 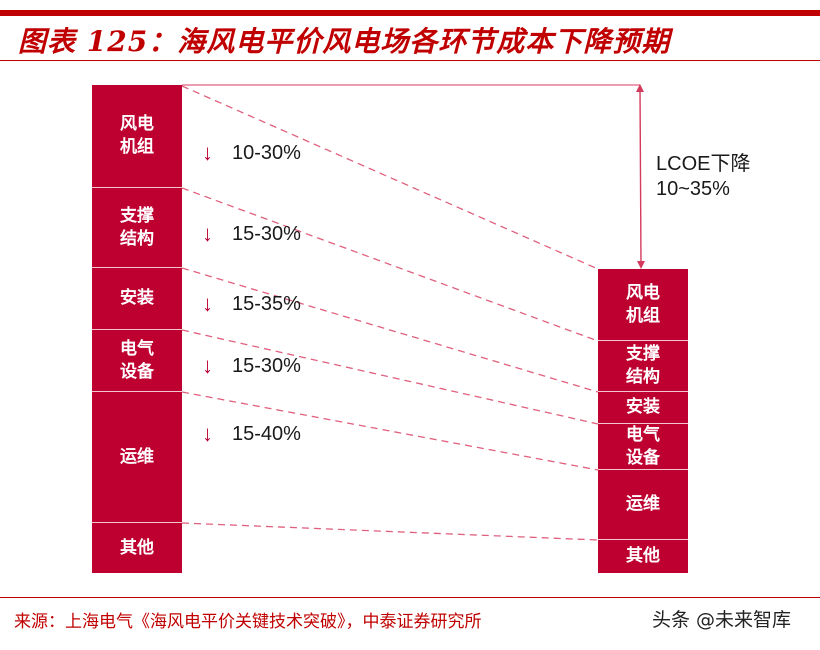 I want to click on right-segment-electrical: 电气设备, so click(x=643, y=447).